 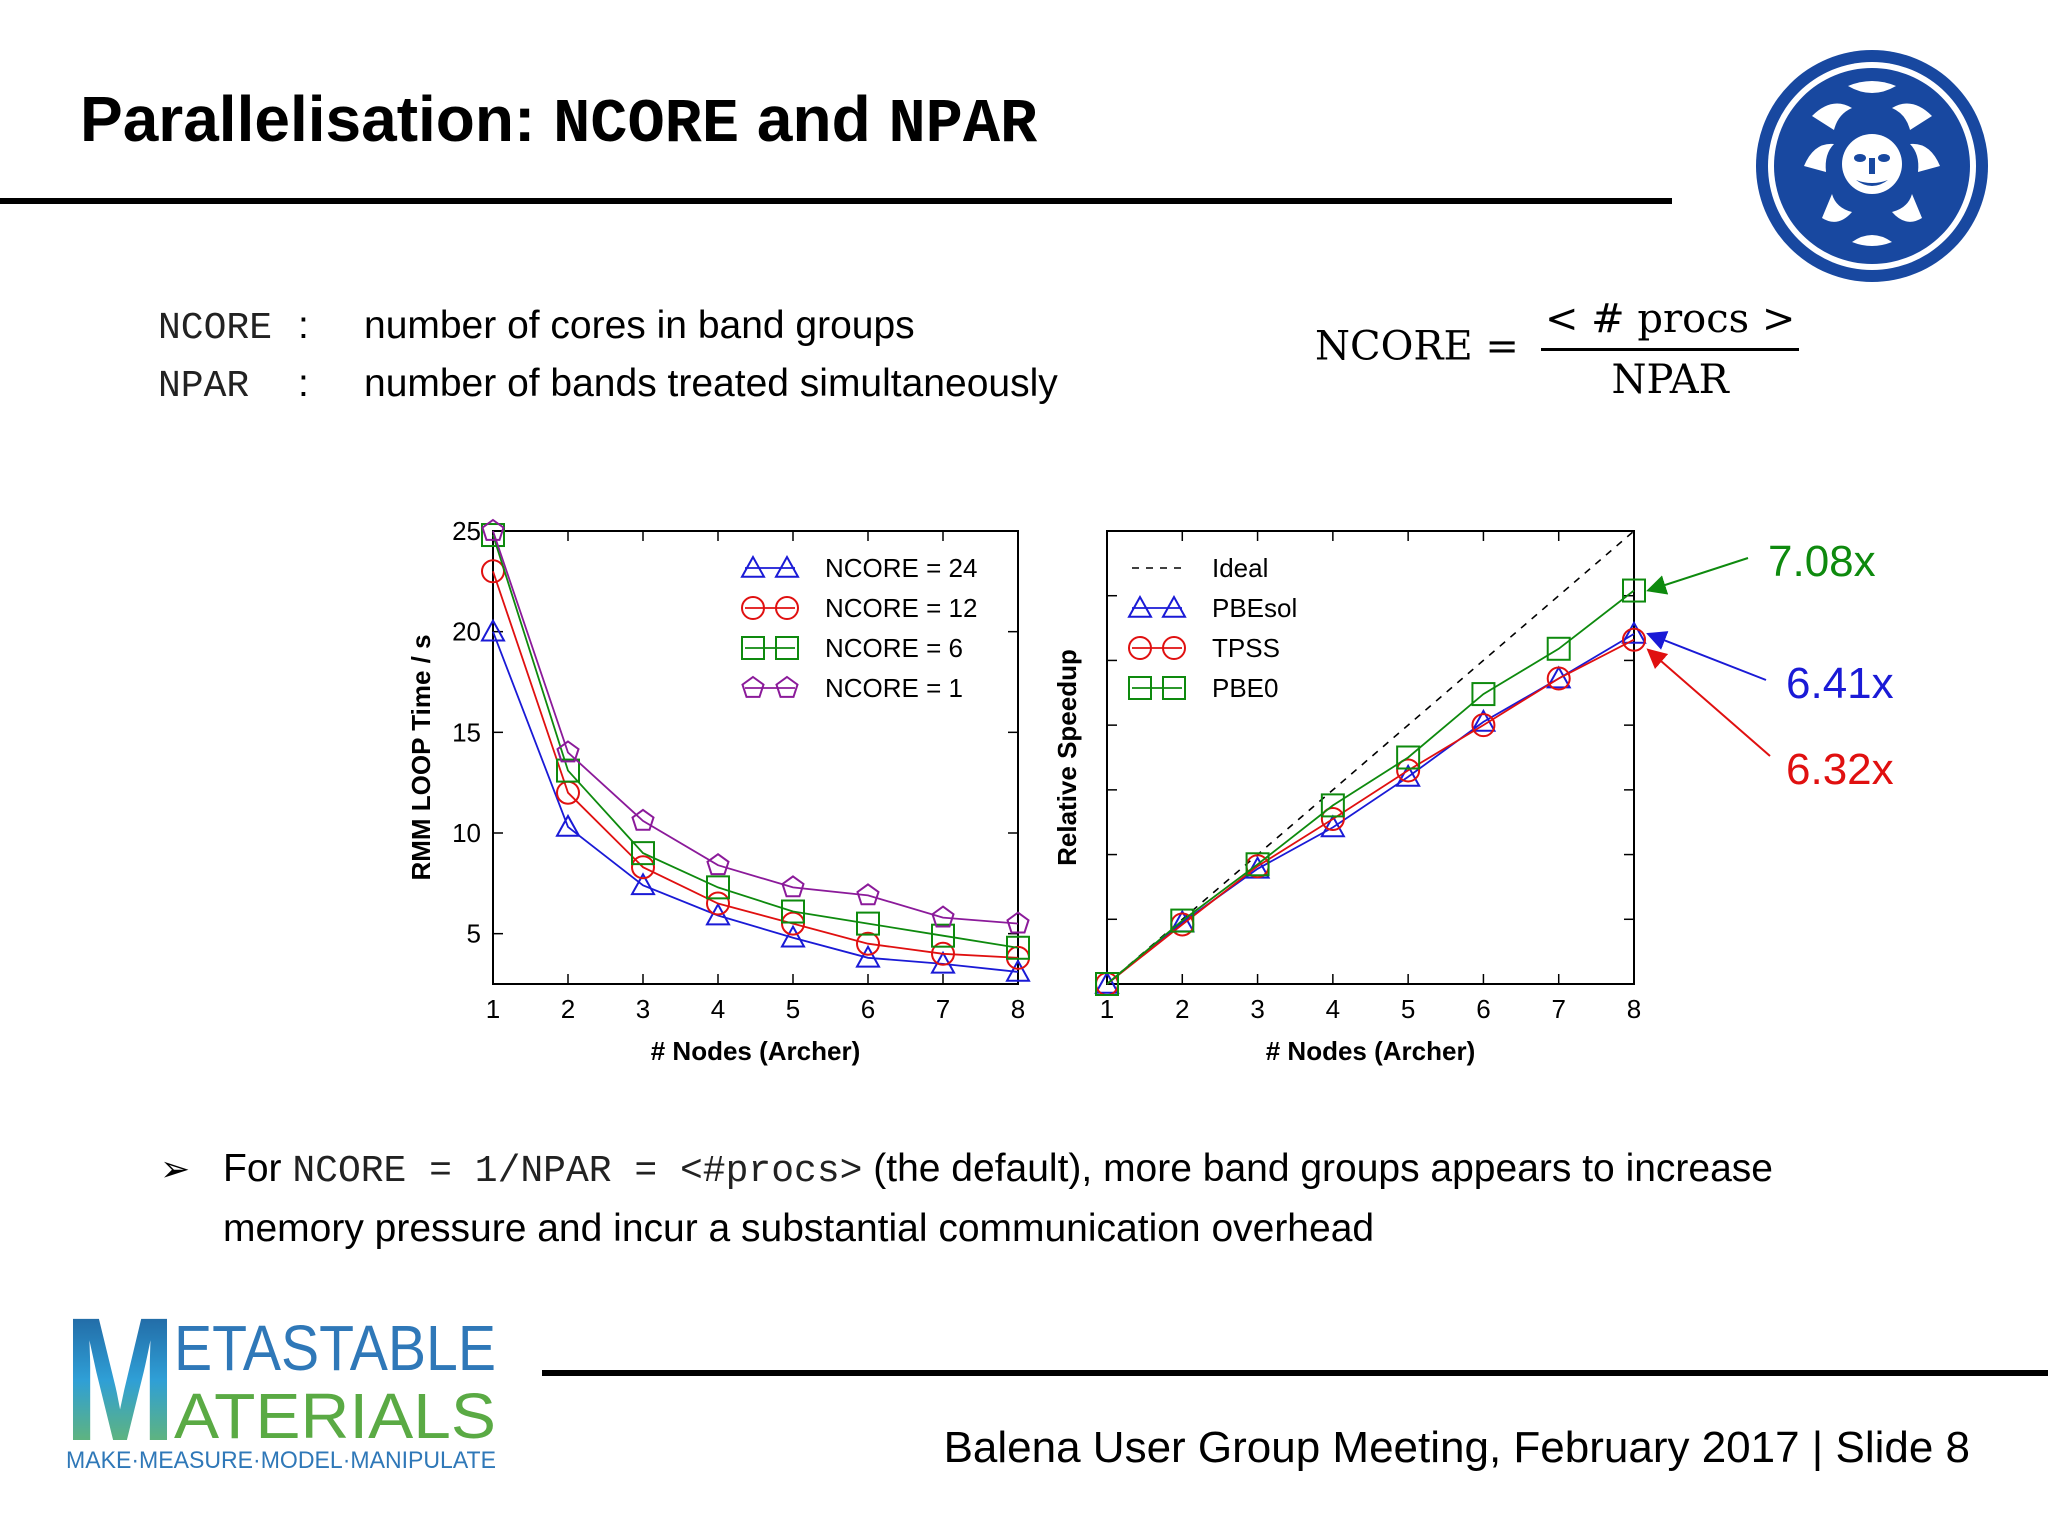 I want to click on formula-lhs: NCORE =, so click(x=1417, y=346).